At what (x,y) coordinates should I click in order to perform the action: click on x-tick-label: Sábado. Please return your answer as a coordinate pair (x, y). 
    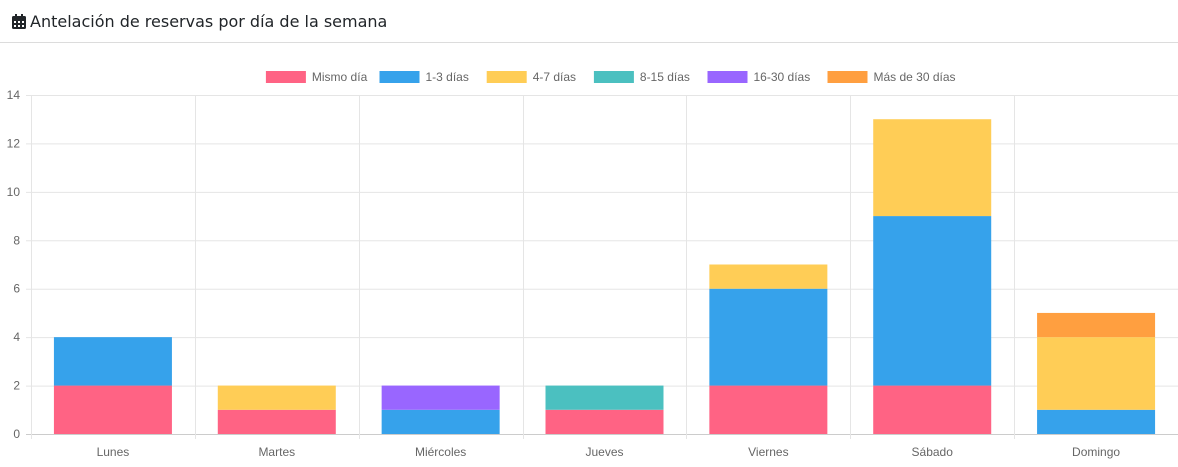
    Looking at the image, I should click on (933, 452).